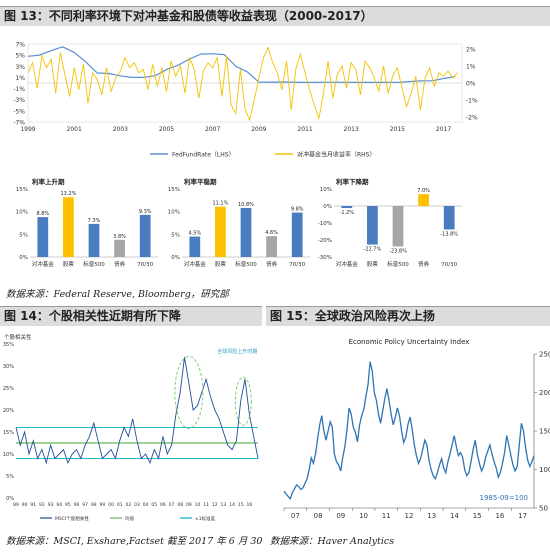 Image resolution: width=550 pixels, height=556 pixels. I want to click on x-tick-label: 99, so click(103, 505).